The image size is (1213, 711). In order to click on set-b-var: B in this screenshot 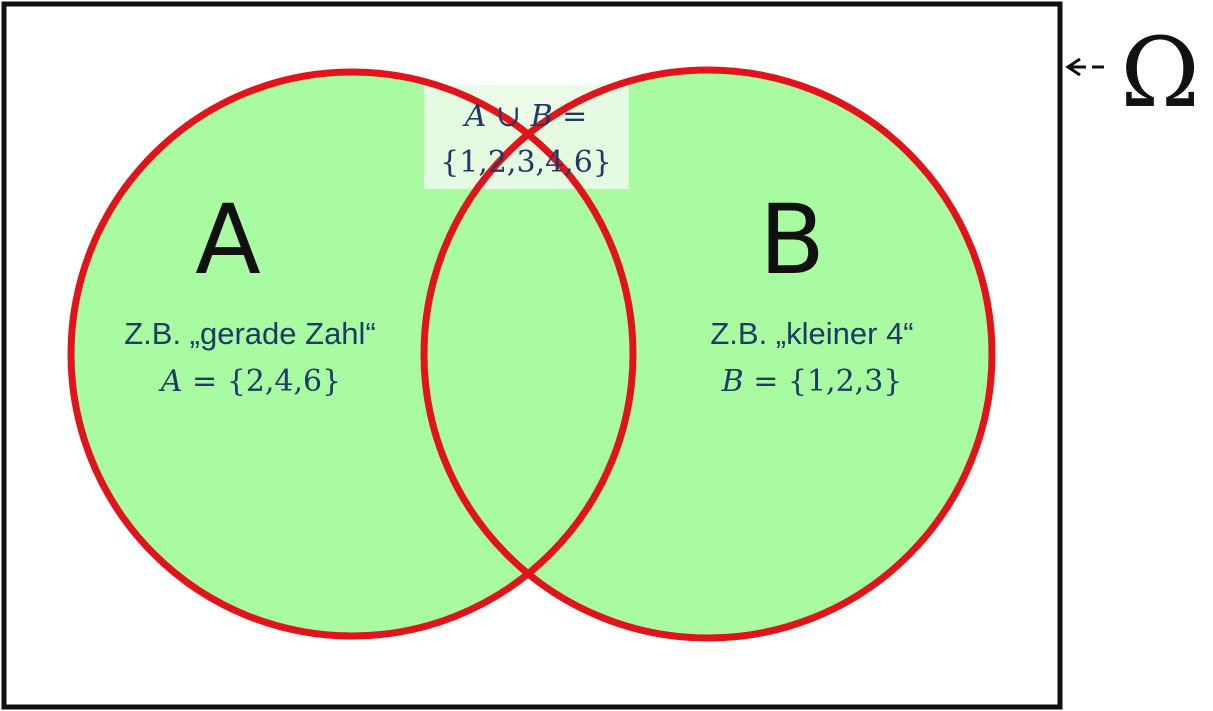, I will do `click(732, 381)`.